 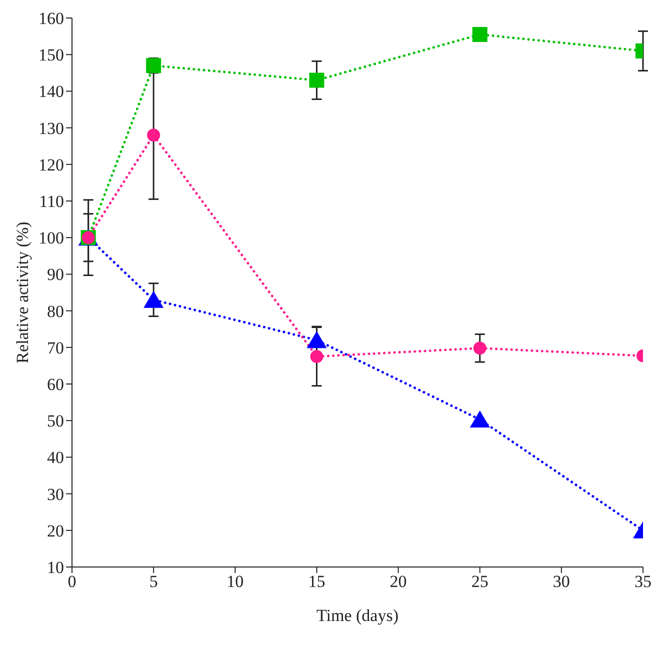 I want to click on y-tick-label: 120, so click(x=51, y=164).